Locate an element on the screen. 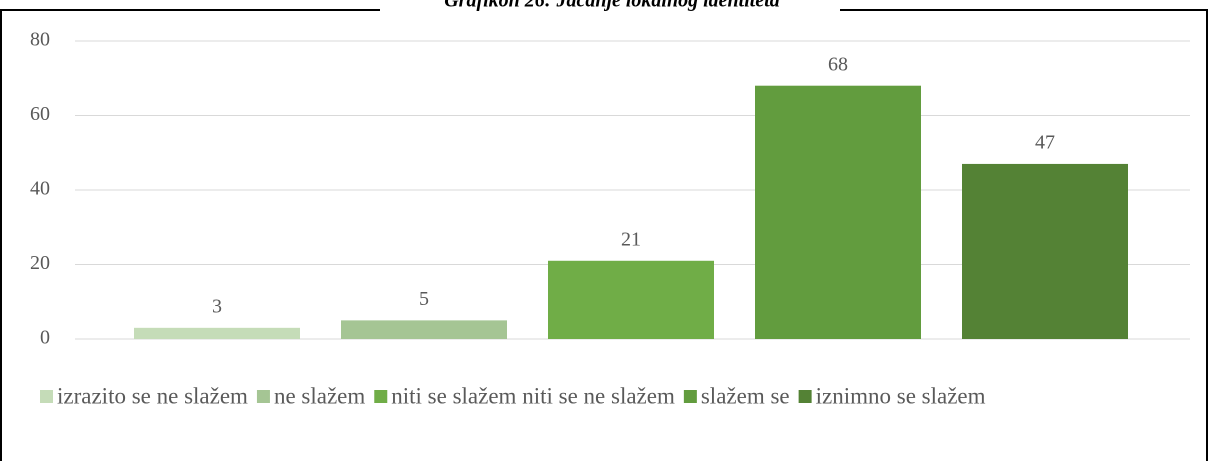  legend-text: slažem se is located at coordinates (745, 395).